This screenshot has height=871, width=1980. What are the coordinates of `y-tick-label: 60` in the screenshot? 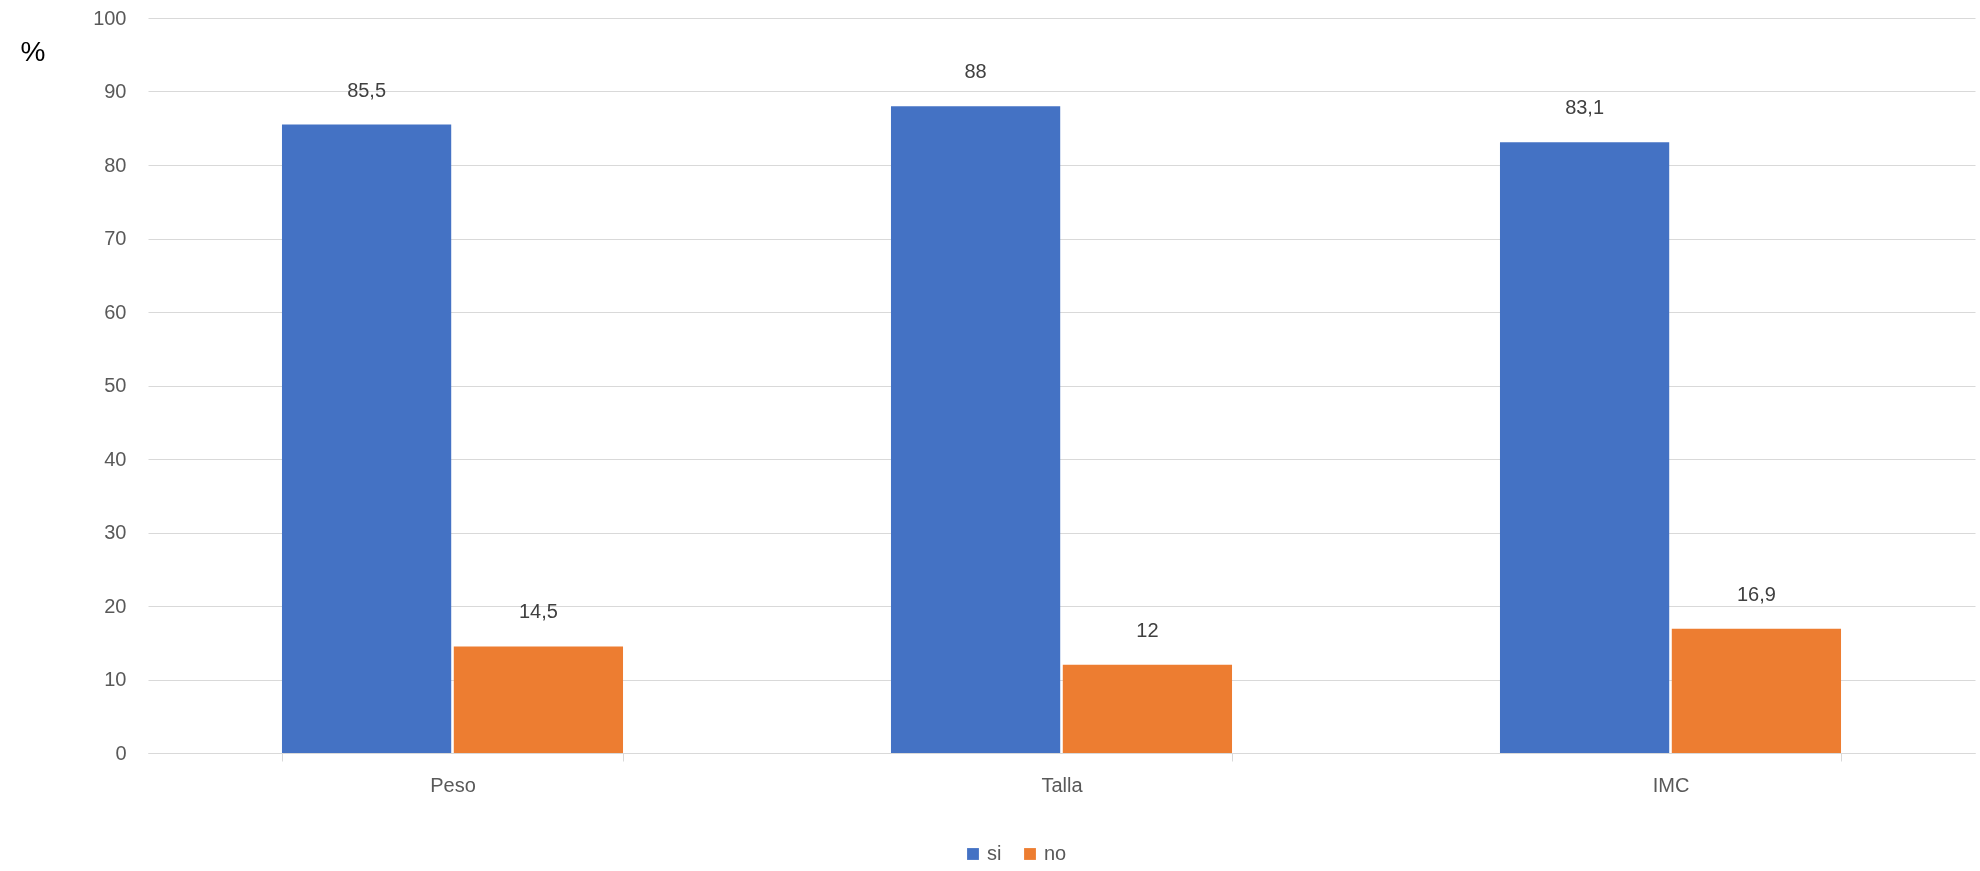 It's located at (115, 311).